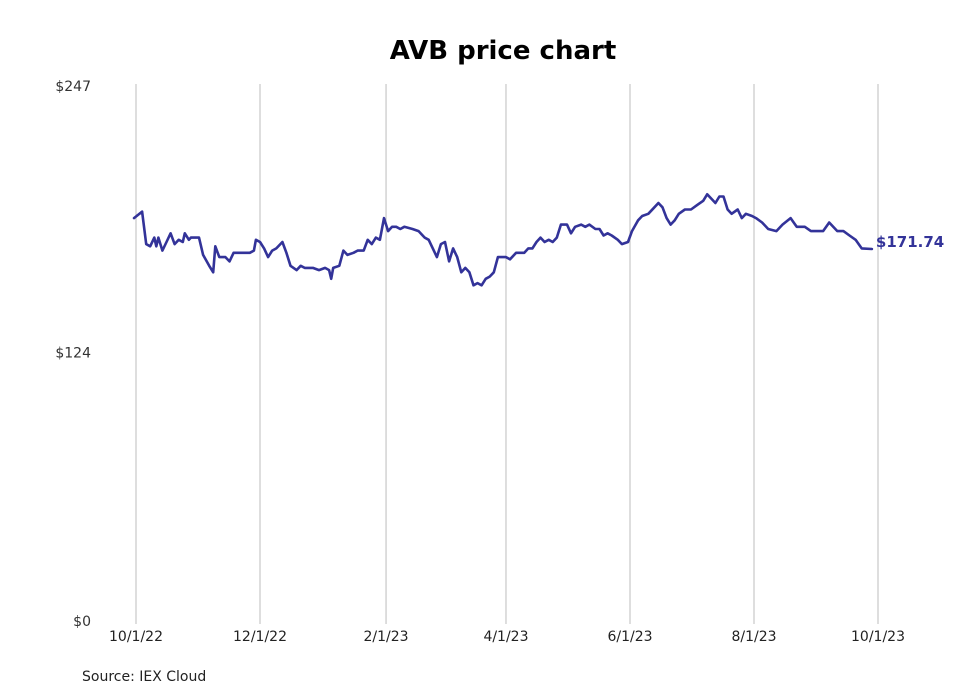 Image resolution: width=980 pixels, height=699 pixels. I want to click on y-tick-label: $0, so click(82, 622).